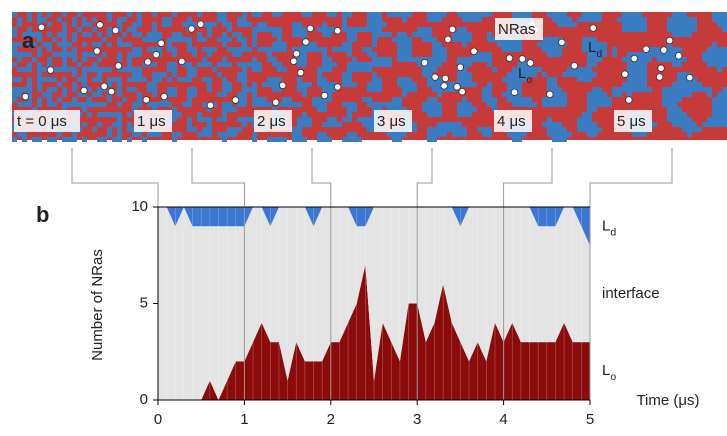 The width and height of the screenshot is (727, 436). I want to click on connector, so click(218, 177).